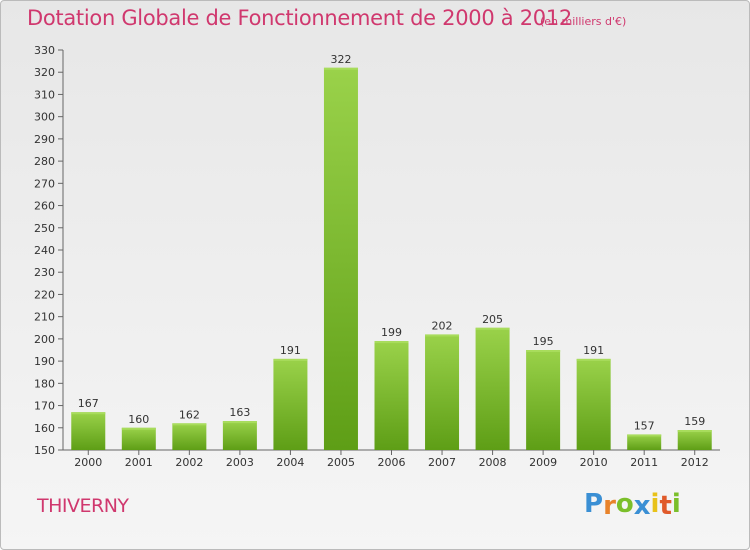 The height and width of the screenshot is (550, 750). Describe the element at coordinates (694, 421) in the screenshot. I see `data-label: 159` at that location.